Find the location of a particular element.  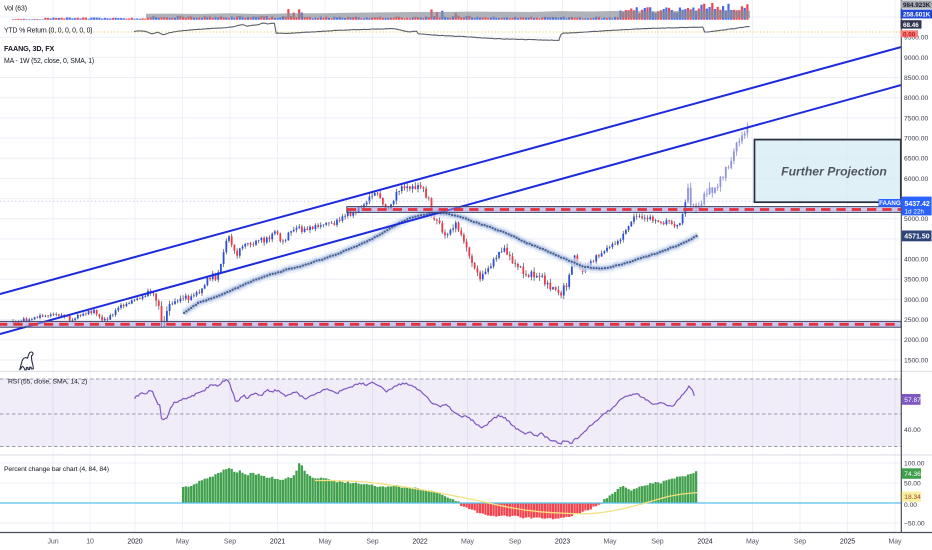

svg-text: 40.00 is located at coordinates (912, 430).